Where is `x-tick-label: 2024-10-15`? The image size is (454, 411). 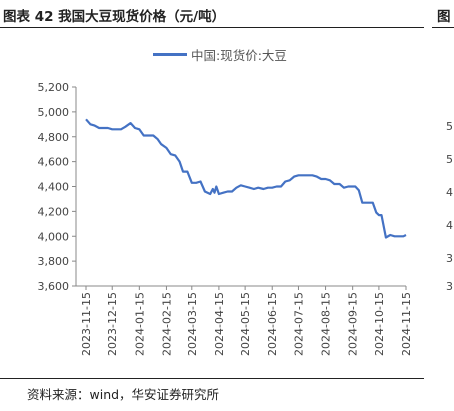
x-tick-label: 2024-10-15 is located at coordinates (379, 324).